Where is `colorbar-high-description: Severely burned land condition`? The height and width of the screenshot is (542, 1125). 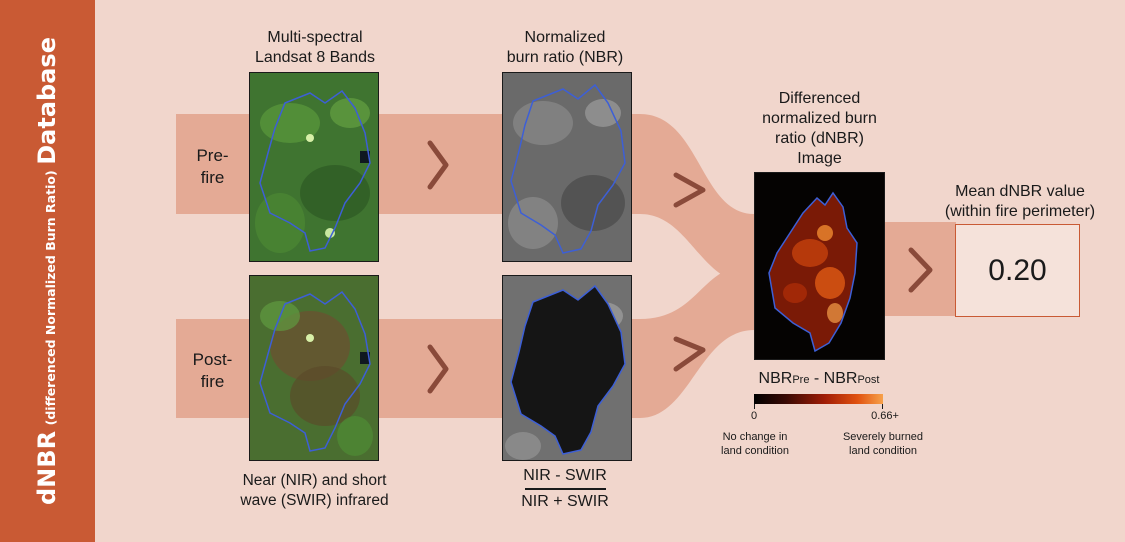
colorbar-high-description: Severely burned land condition is located at coordinates (883, 444).